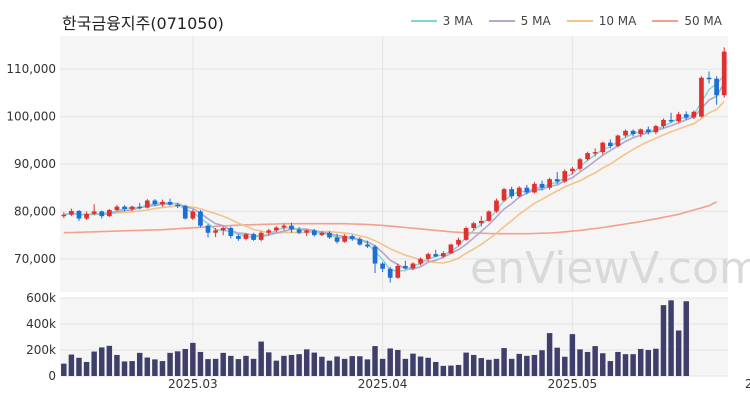 The width and height of the screenshot is (750, 400). Describe the element at coordinates (423, 21) in the screenshot. I see `legend-swatch-3ma` at that location.